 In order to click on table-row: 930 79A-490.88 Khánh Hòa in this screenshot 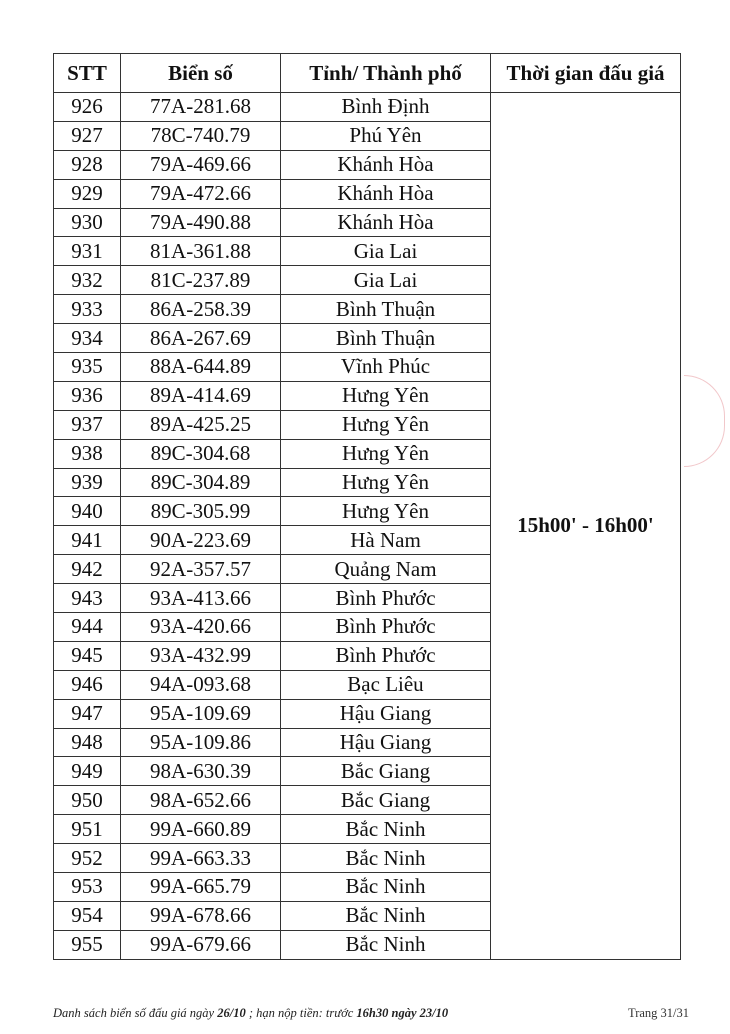, I will do `click(367, 222)`.